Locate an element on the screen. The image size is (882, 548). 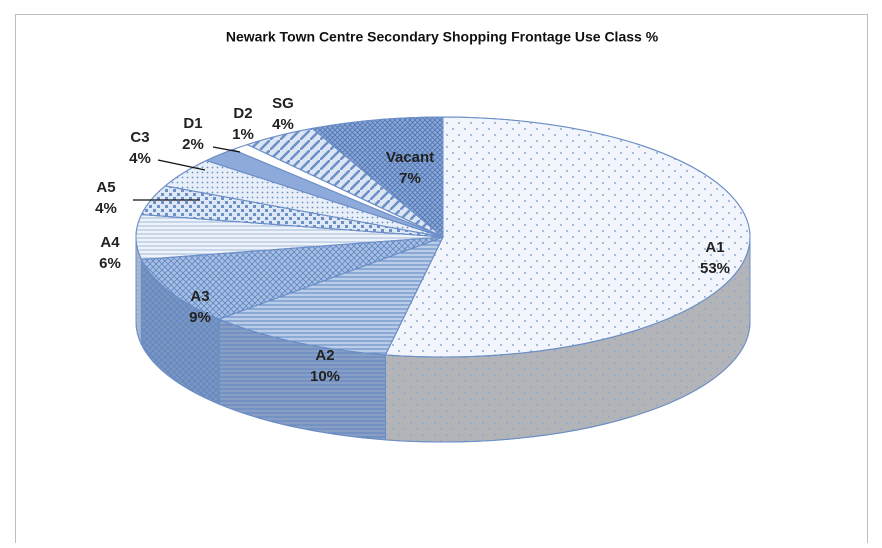
data-label-name: A4 is located at coordinates (110, 242).